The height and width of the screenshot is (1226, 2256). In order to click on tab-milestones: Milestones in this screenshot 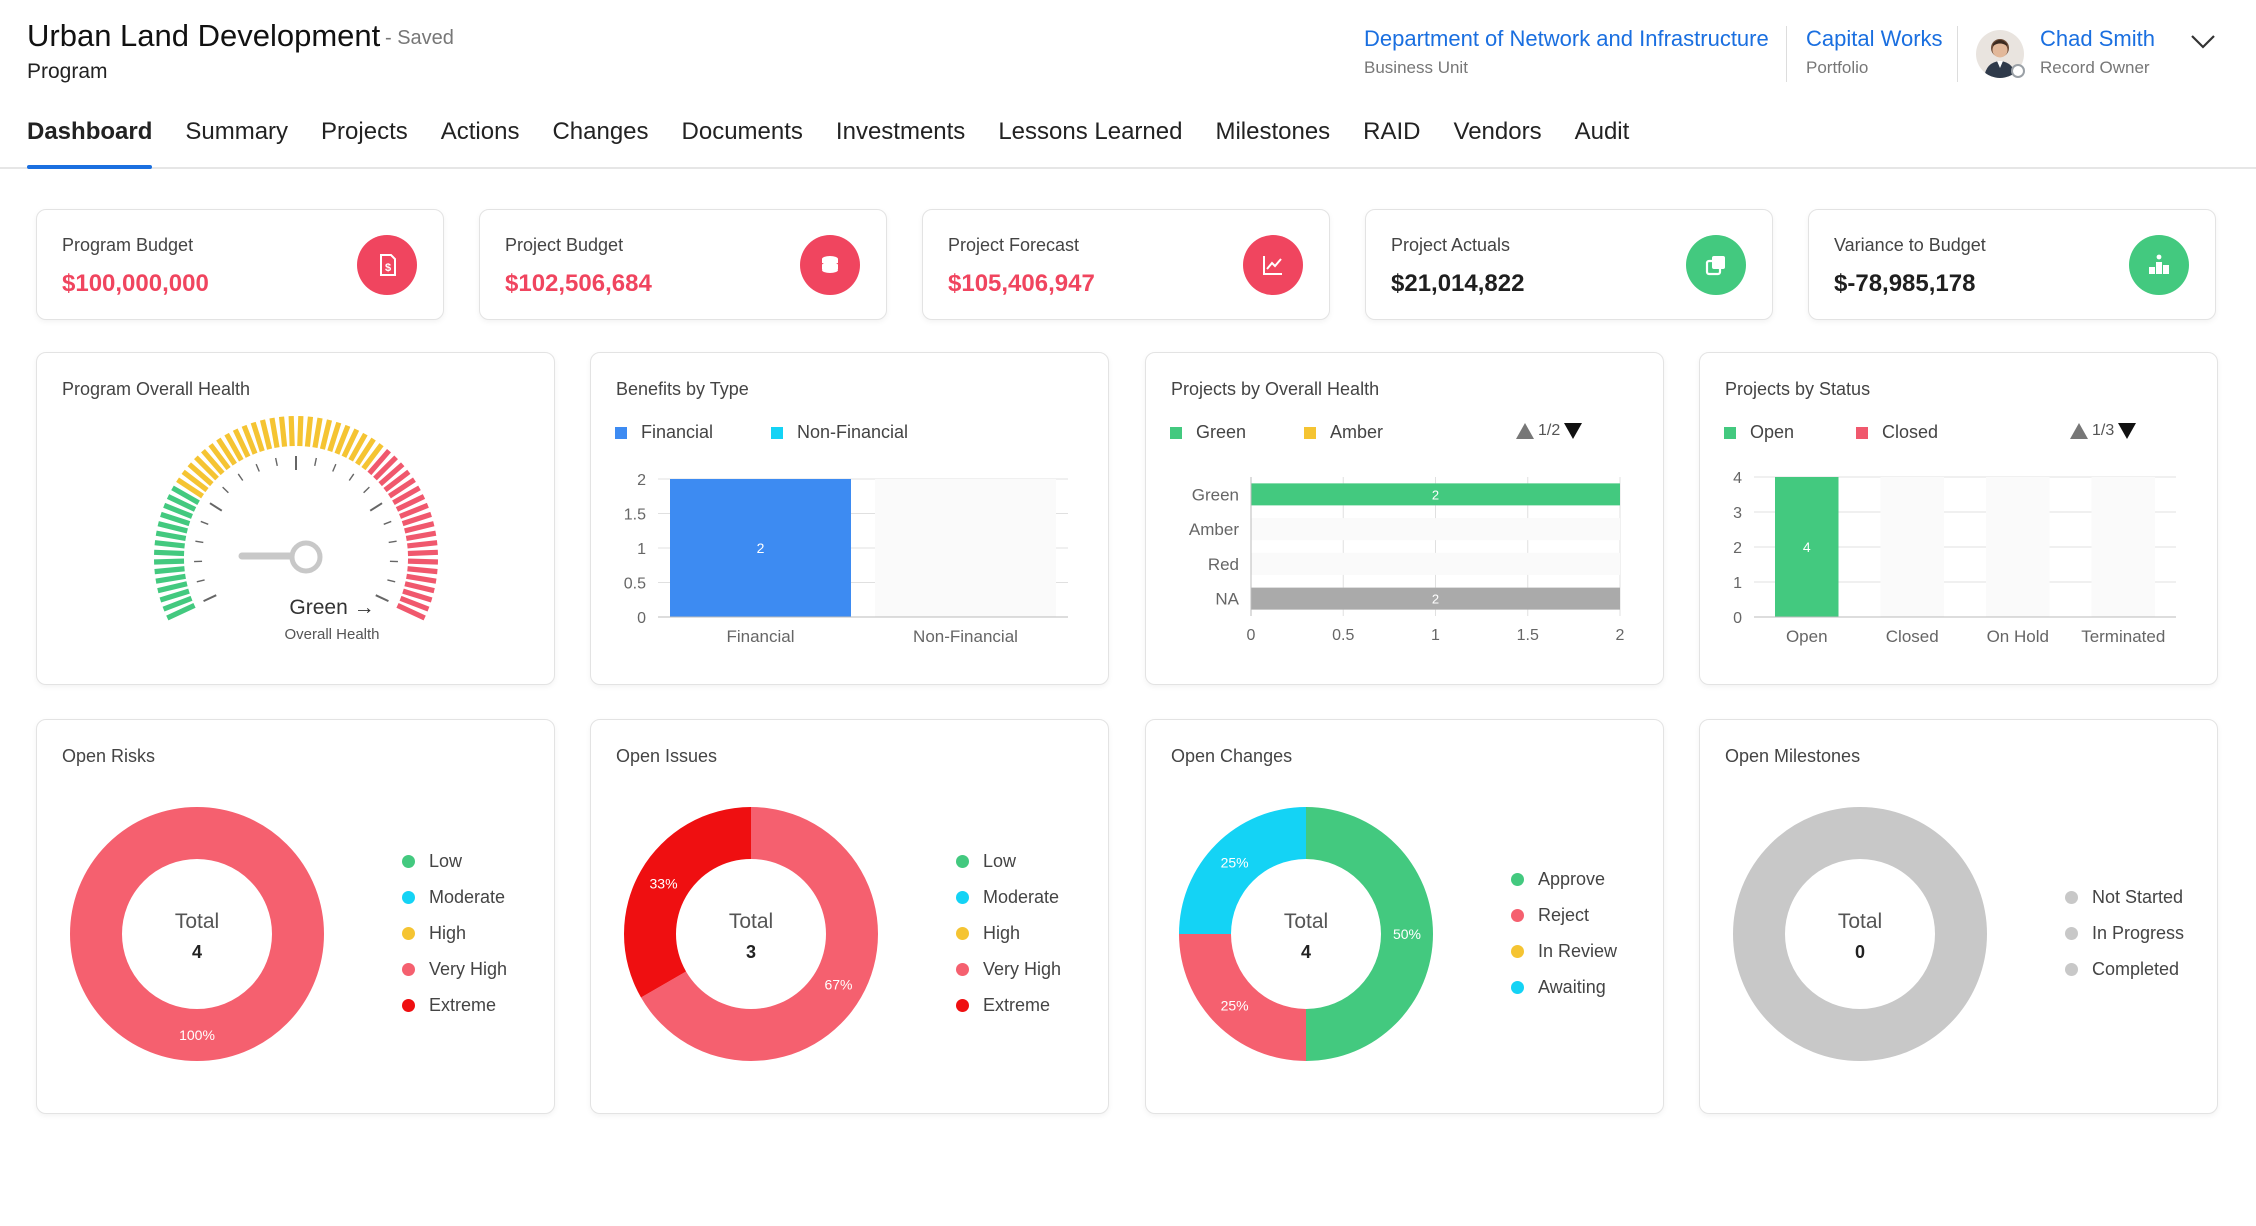, I will do `click(1273, 131)`.